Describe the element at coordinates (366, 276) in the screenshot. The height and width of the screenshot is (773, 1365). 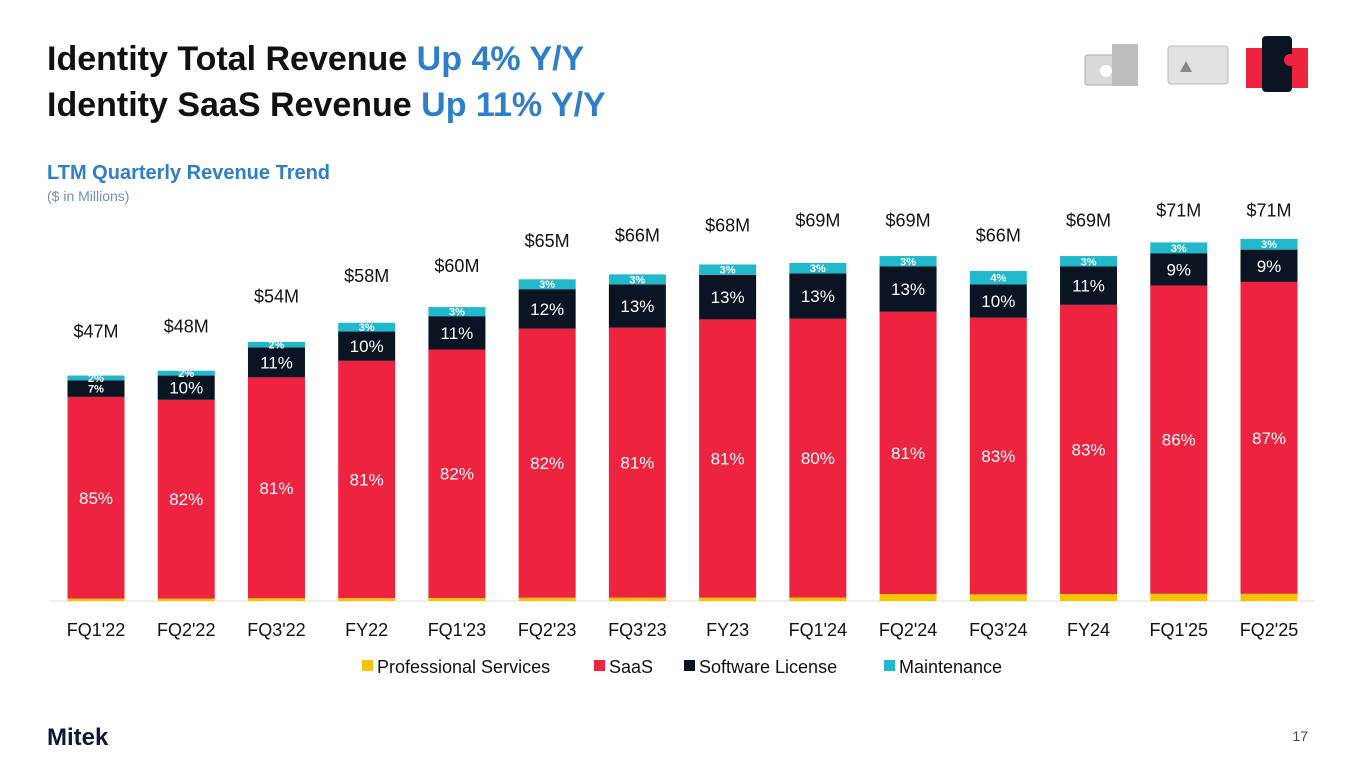
I see `total-label: $58M` at that location.